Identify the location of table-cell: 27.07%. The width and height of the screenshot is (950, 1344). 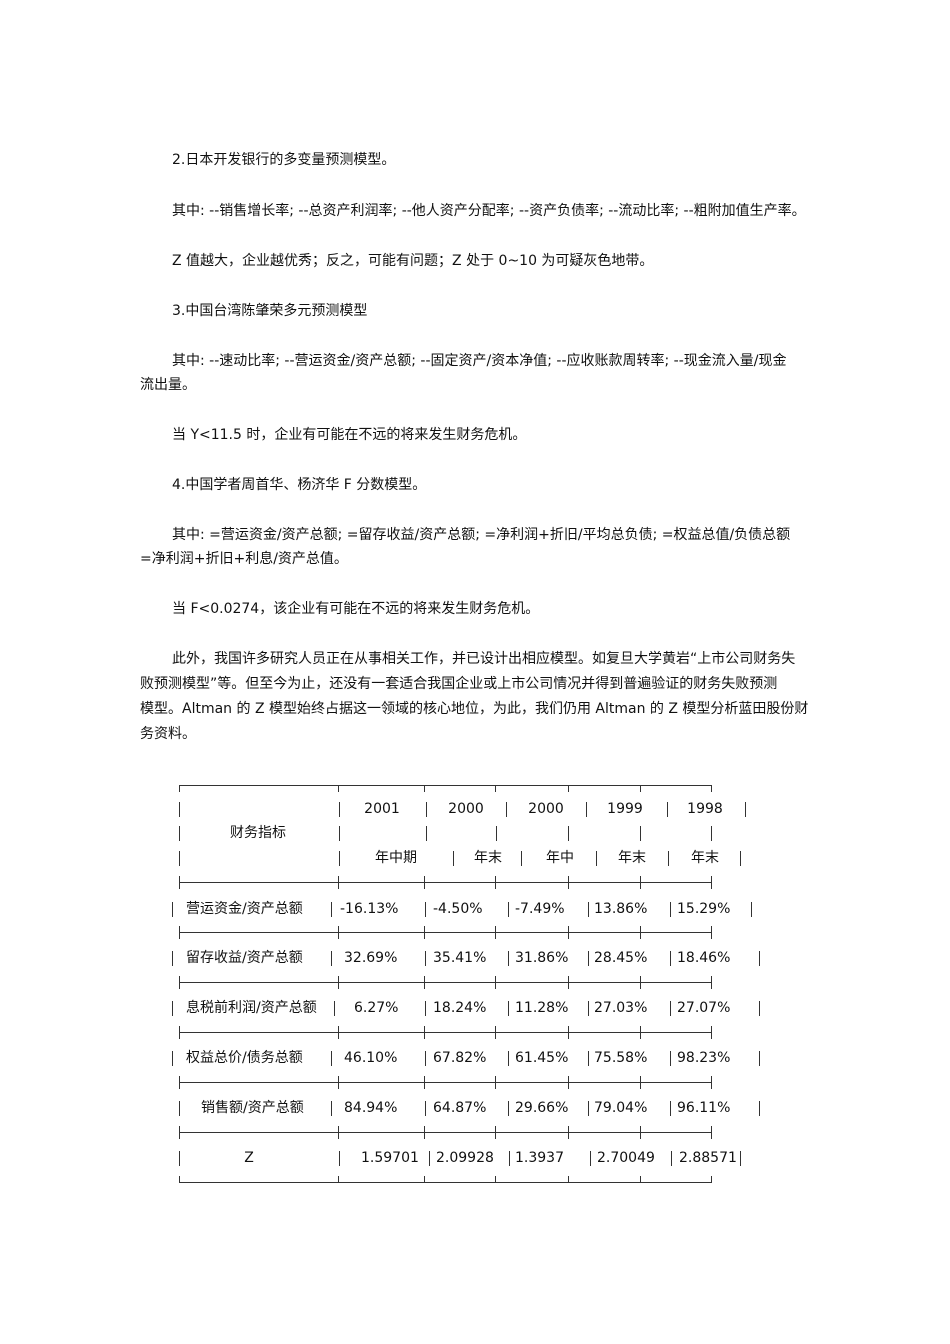
(704, 1008).